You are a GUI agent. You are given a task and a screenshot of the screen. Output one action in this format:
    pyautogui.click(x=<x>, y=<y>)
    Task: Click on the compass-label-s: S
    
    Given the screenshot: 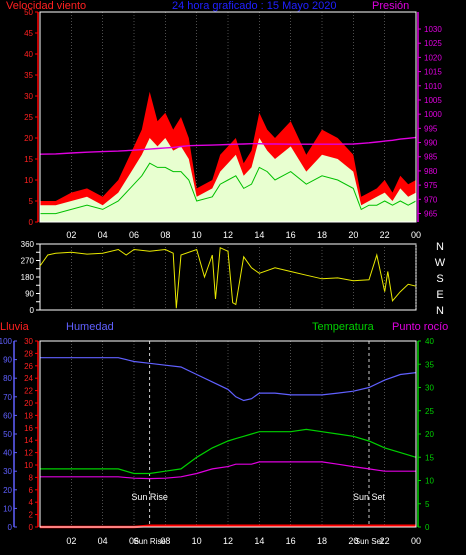 What is the action you would take?
    pyautogui.click(x=439, y=279)
    